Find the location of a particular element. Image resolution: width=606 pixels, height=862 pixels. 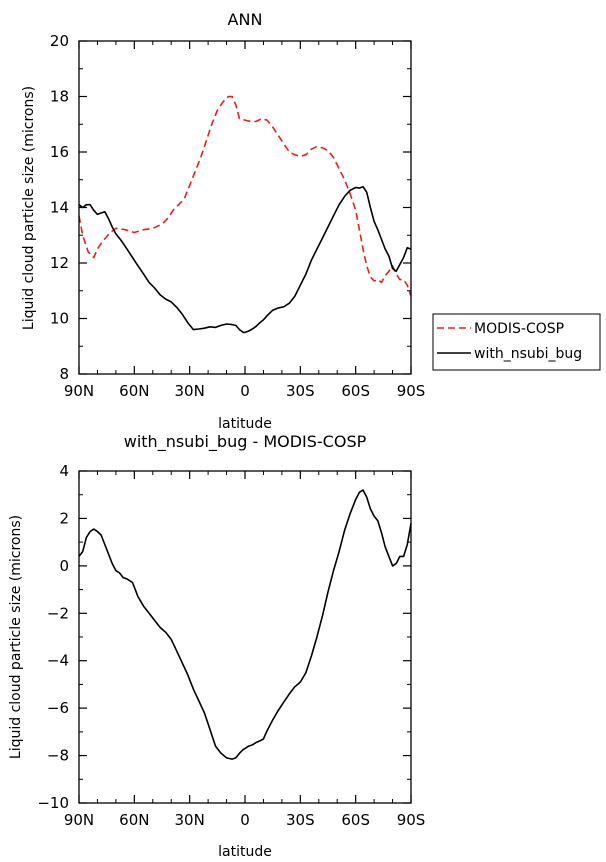

top-y-tick-label: 16 is located at coordinates (59, 152).